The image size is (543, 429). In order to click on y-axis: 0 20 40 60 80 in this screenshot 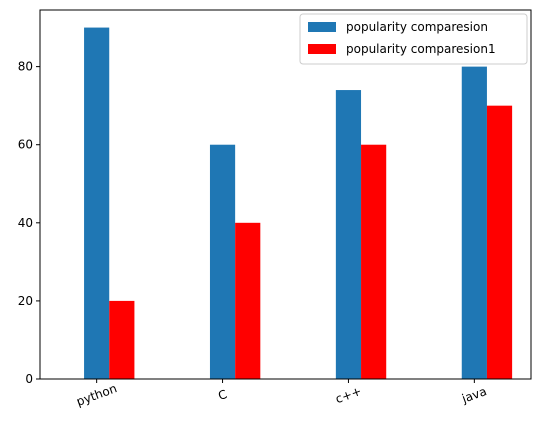, I will do `click(29, 223)`.